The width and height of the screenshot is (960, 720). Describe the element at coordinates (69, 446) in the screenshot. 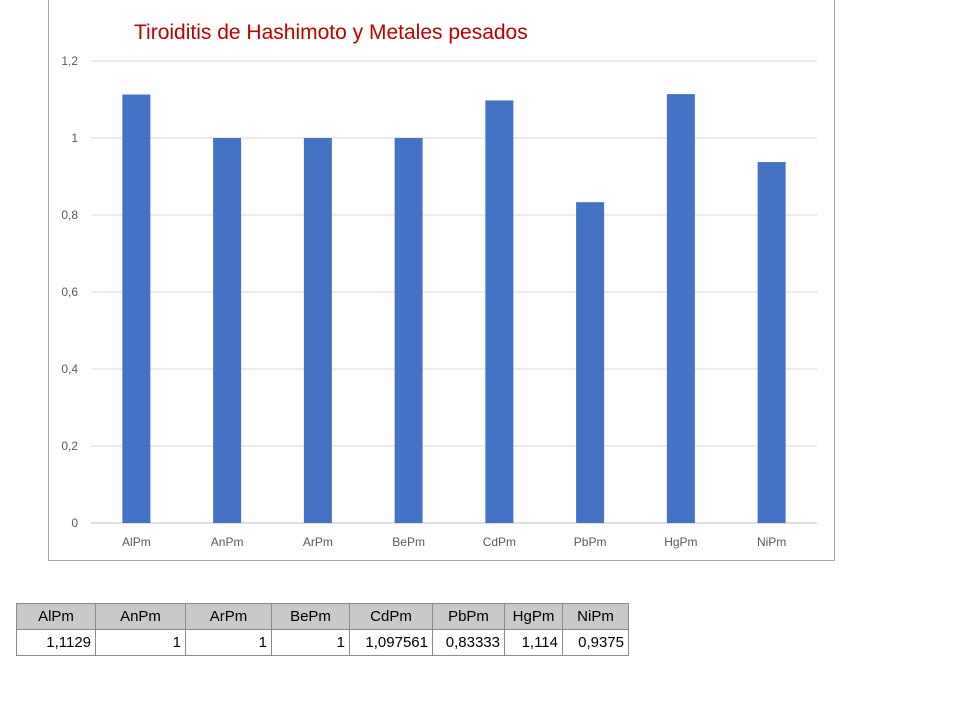

I see `y-tick-label: 0,2` at that location.